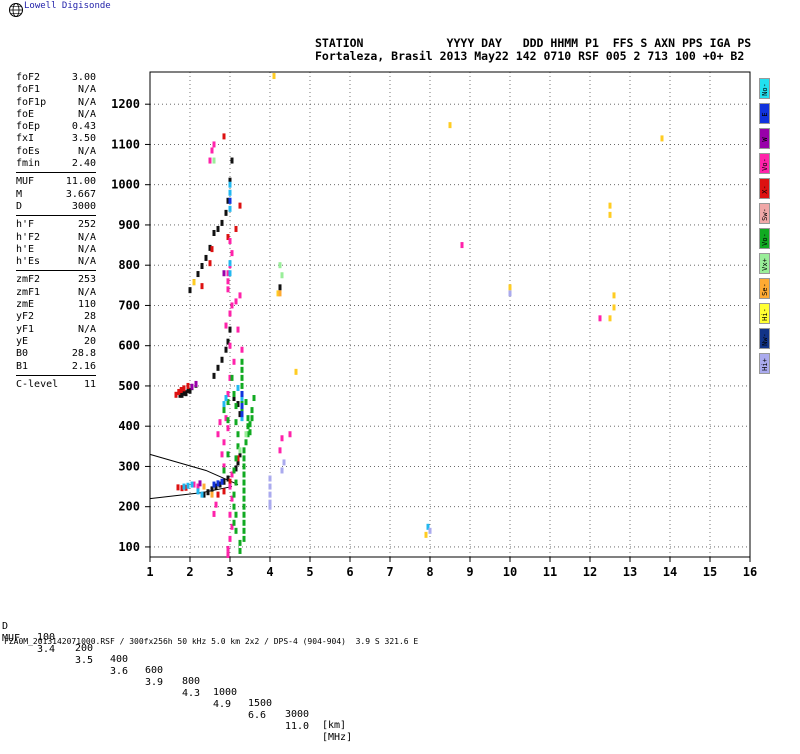 The height and width of the screenshot is (754, 800). What do you see at coordinates (764, 263) in the screenshot?
I see `legend-button: Vx+` at bounding box center [764, 263].